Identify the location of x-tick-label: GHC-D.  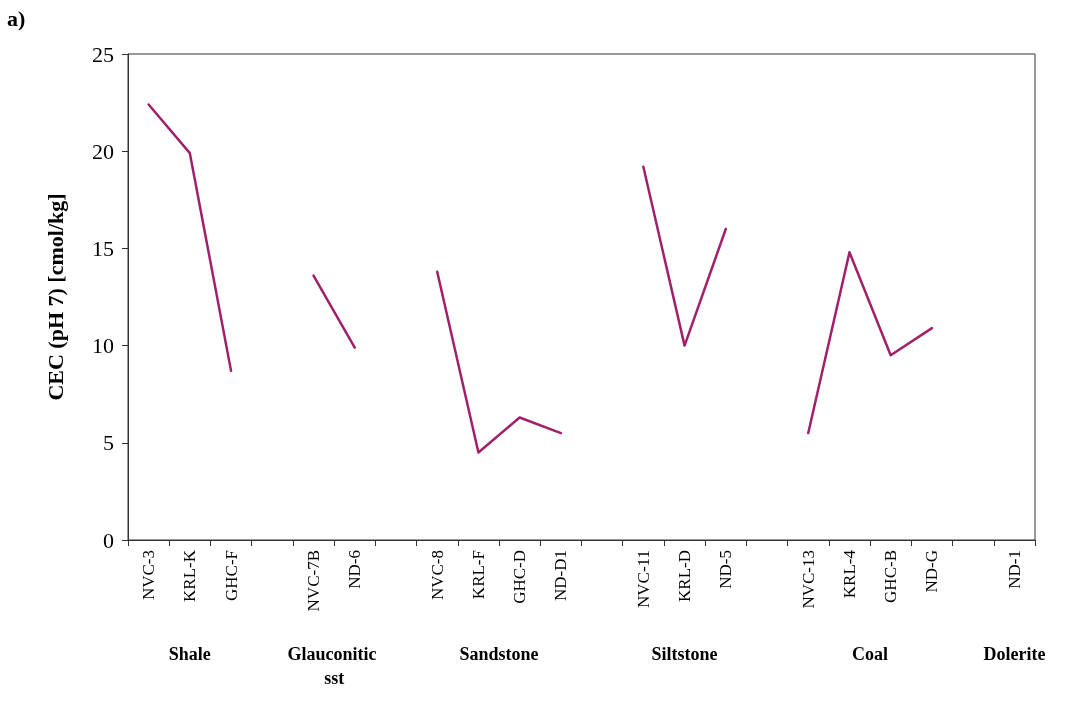
(520, 577).